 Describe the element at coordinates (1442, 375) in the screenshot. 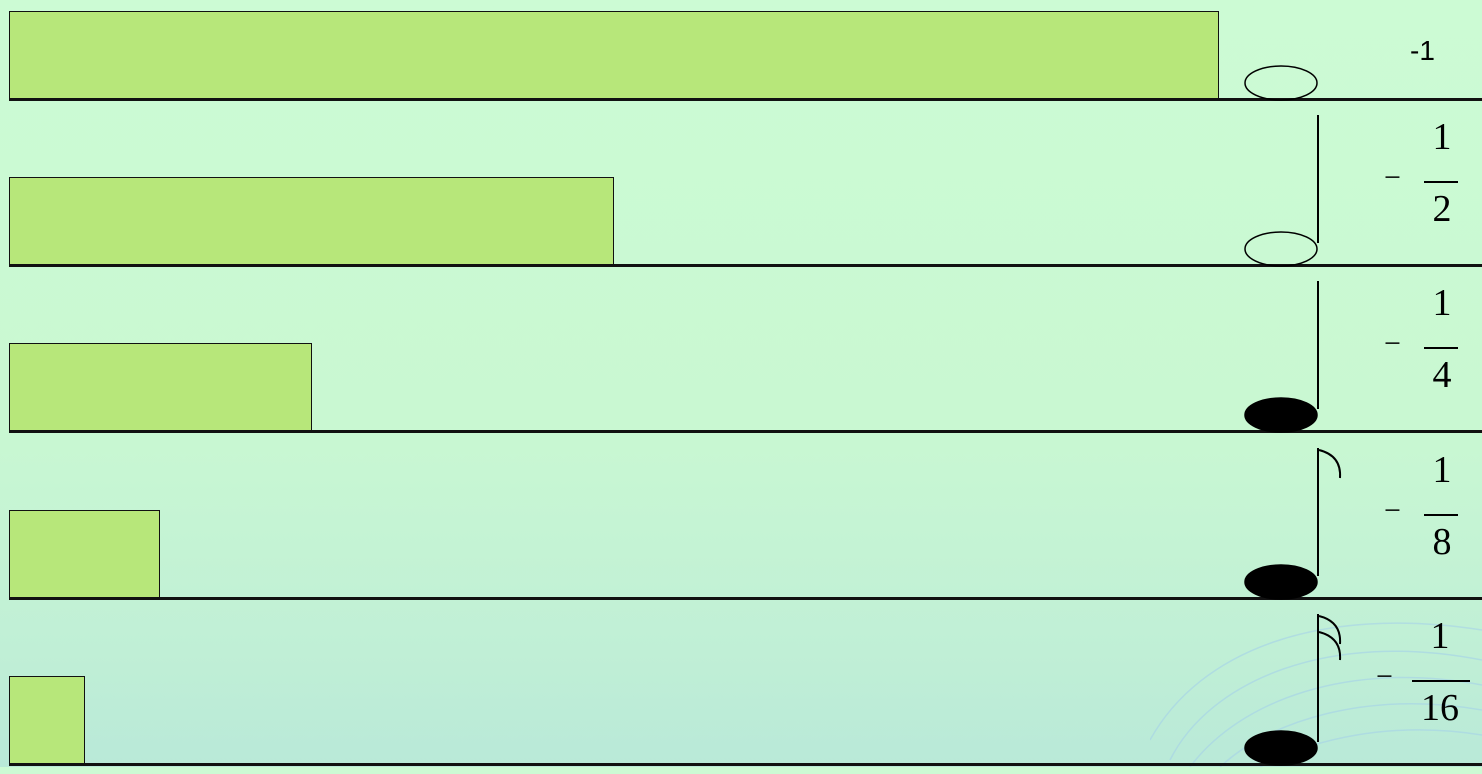

I see `fraction-denominator: 4` at that location.